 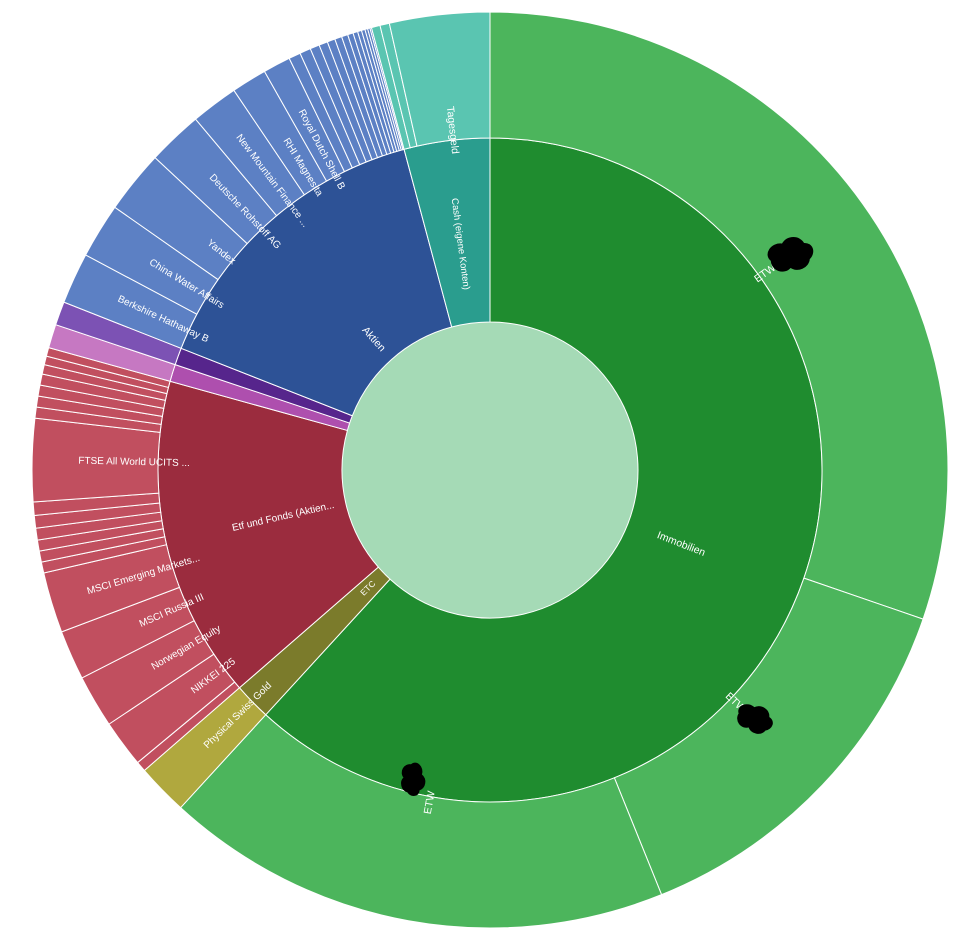 What do you see at coordinates (421, 821) in the screenshot?
I see `segment-etw` at bounding box center [421, 821].